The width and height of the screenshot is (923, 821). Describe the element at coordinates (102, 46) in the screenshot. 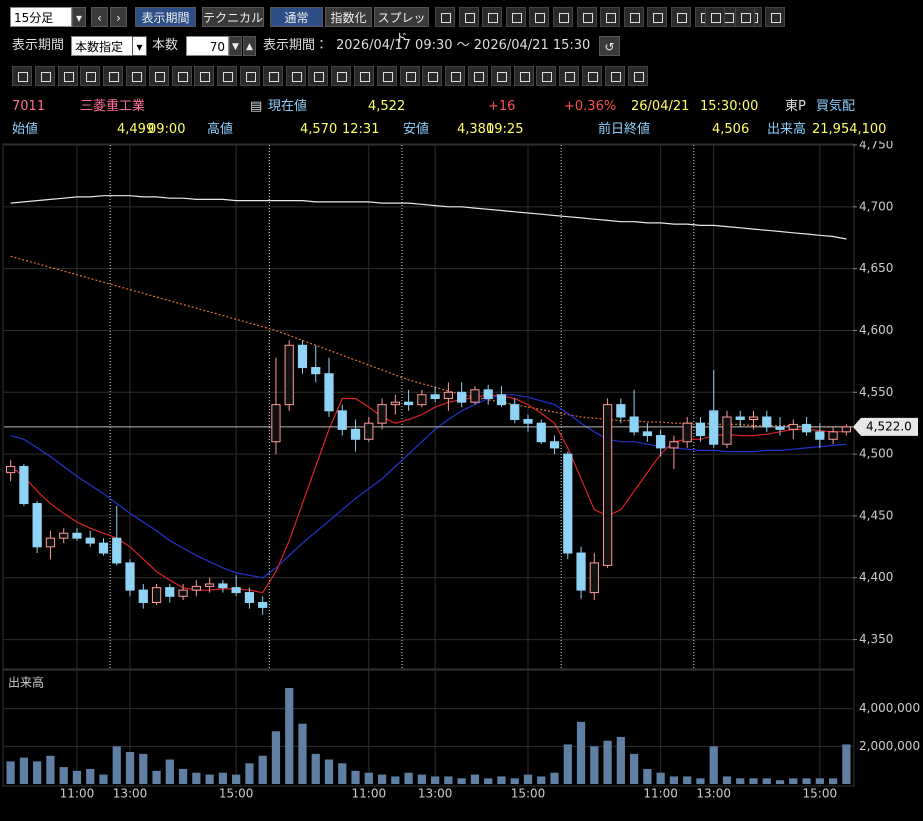

I see `mode-select: 本数指定` at that location.